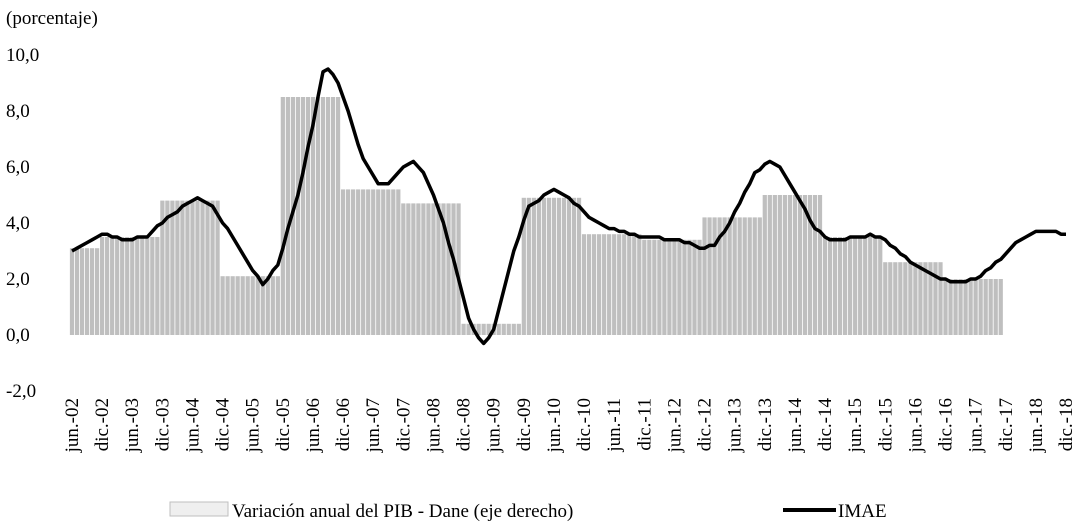 The image size is (1079, 525). What do you see at coordinates (283, 424) in the screenshot?
I see `x-tick-label: dic.-05` at bounding box center [283, 424].